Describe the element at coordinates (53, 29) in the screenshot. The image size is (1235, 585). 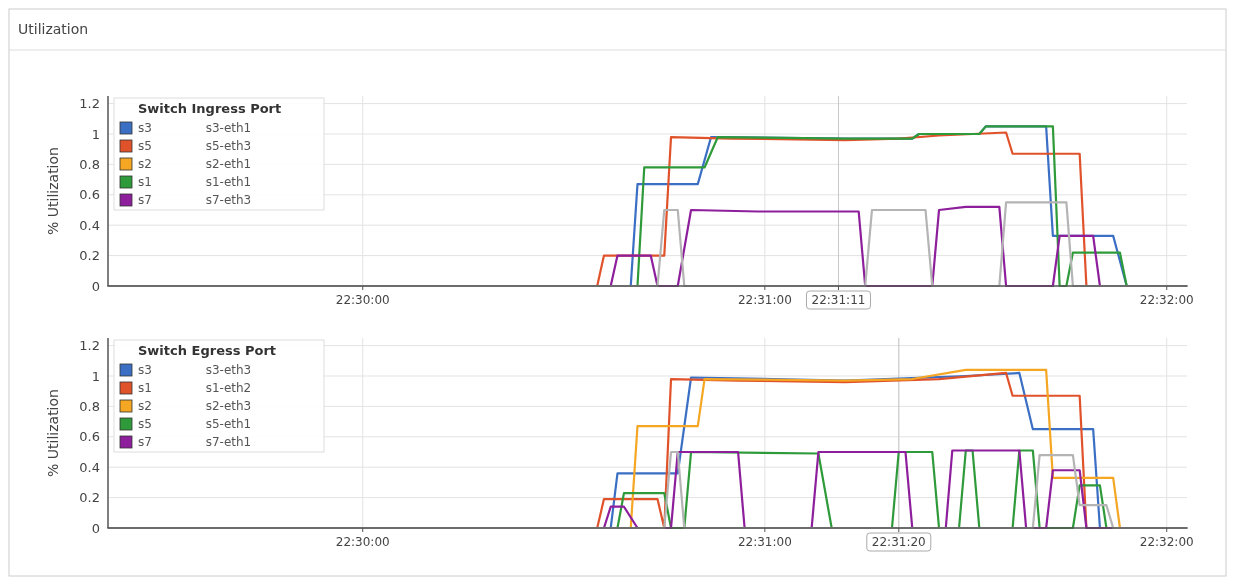
I see `chart-title: Utilization` at that location.